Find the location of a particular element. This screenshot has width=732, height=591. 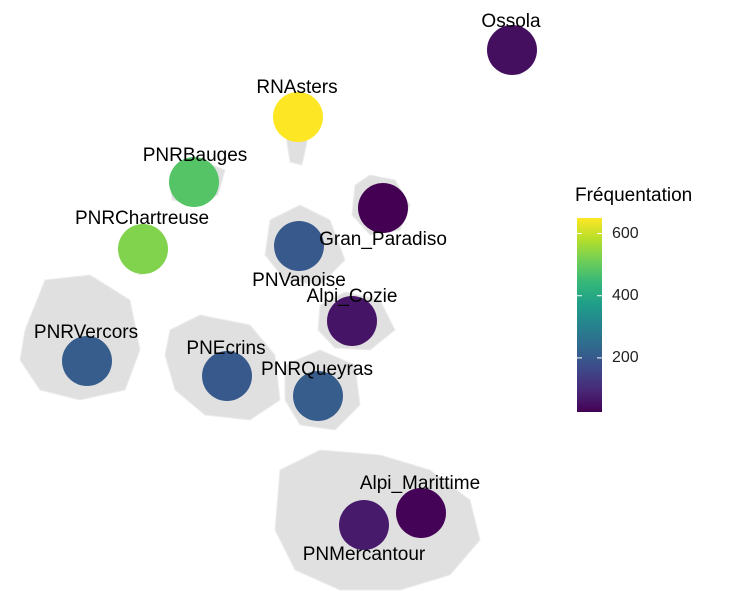

colorbar-tick-label: 400 is located at coordinates (625, 295).